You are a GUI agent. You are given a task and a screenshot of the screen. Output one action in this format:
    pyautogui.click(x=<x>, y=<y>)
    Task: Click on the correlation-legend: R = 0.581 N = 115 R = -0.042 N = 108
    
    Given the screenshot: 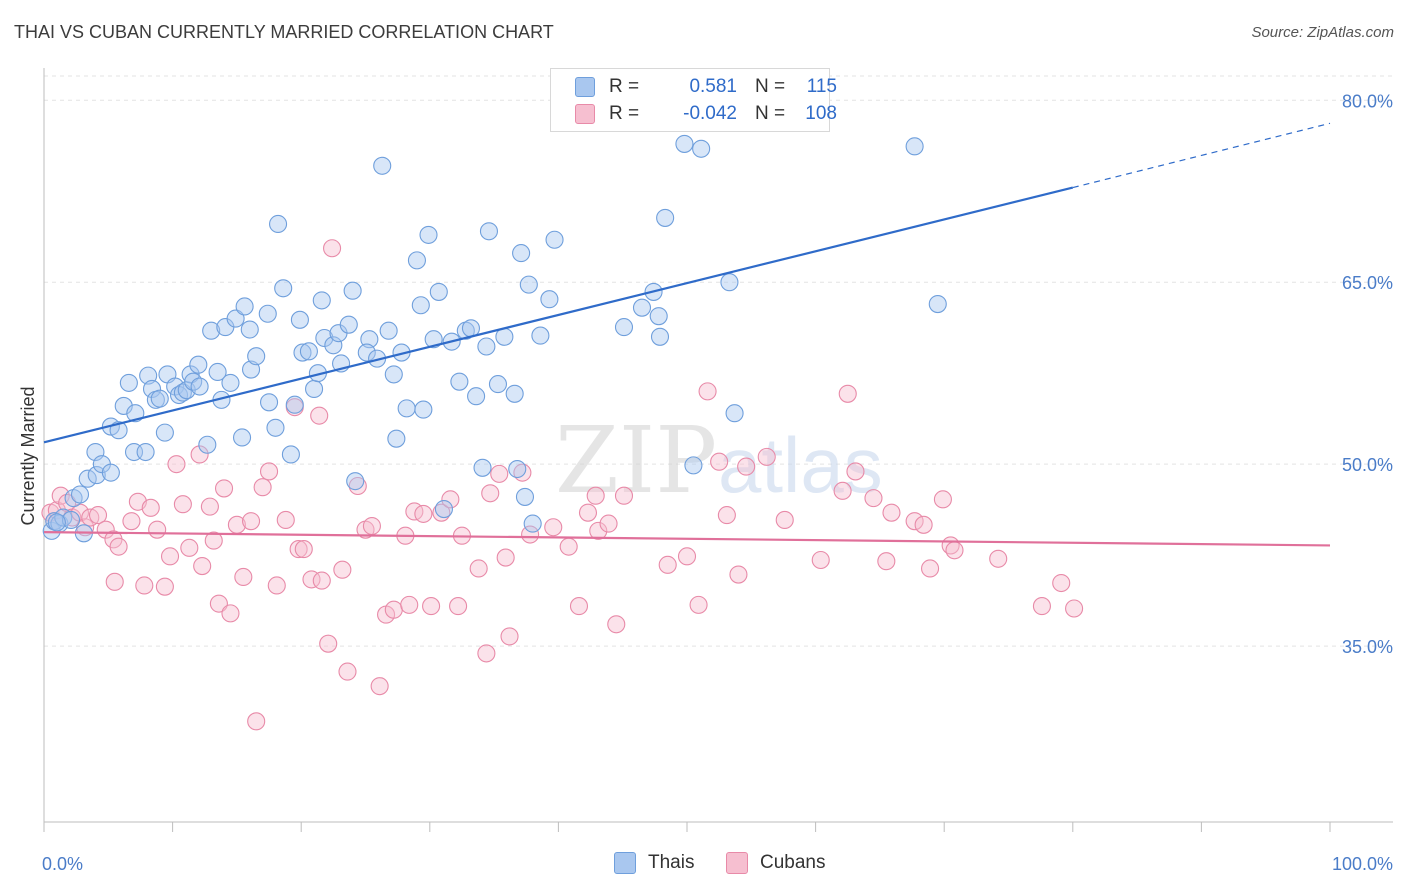 What is the action you would take?
    pyautogui.click(x=693, y=100)
    